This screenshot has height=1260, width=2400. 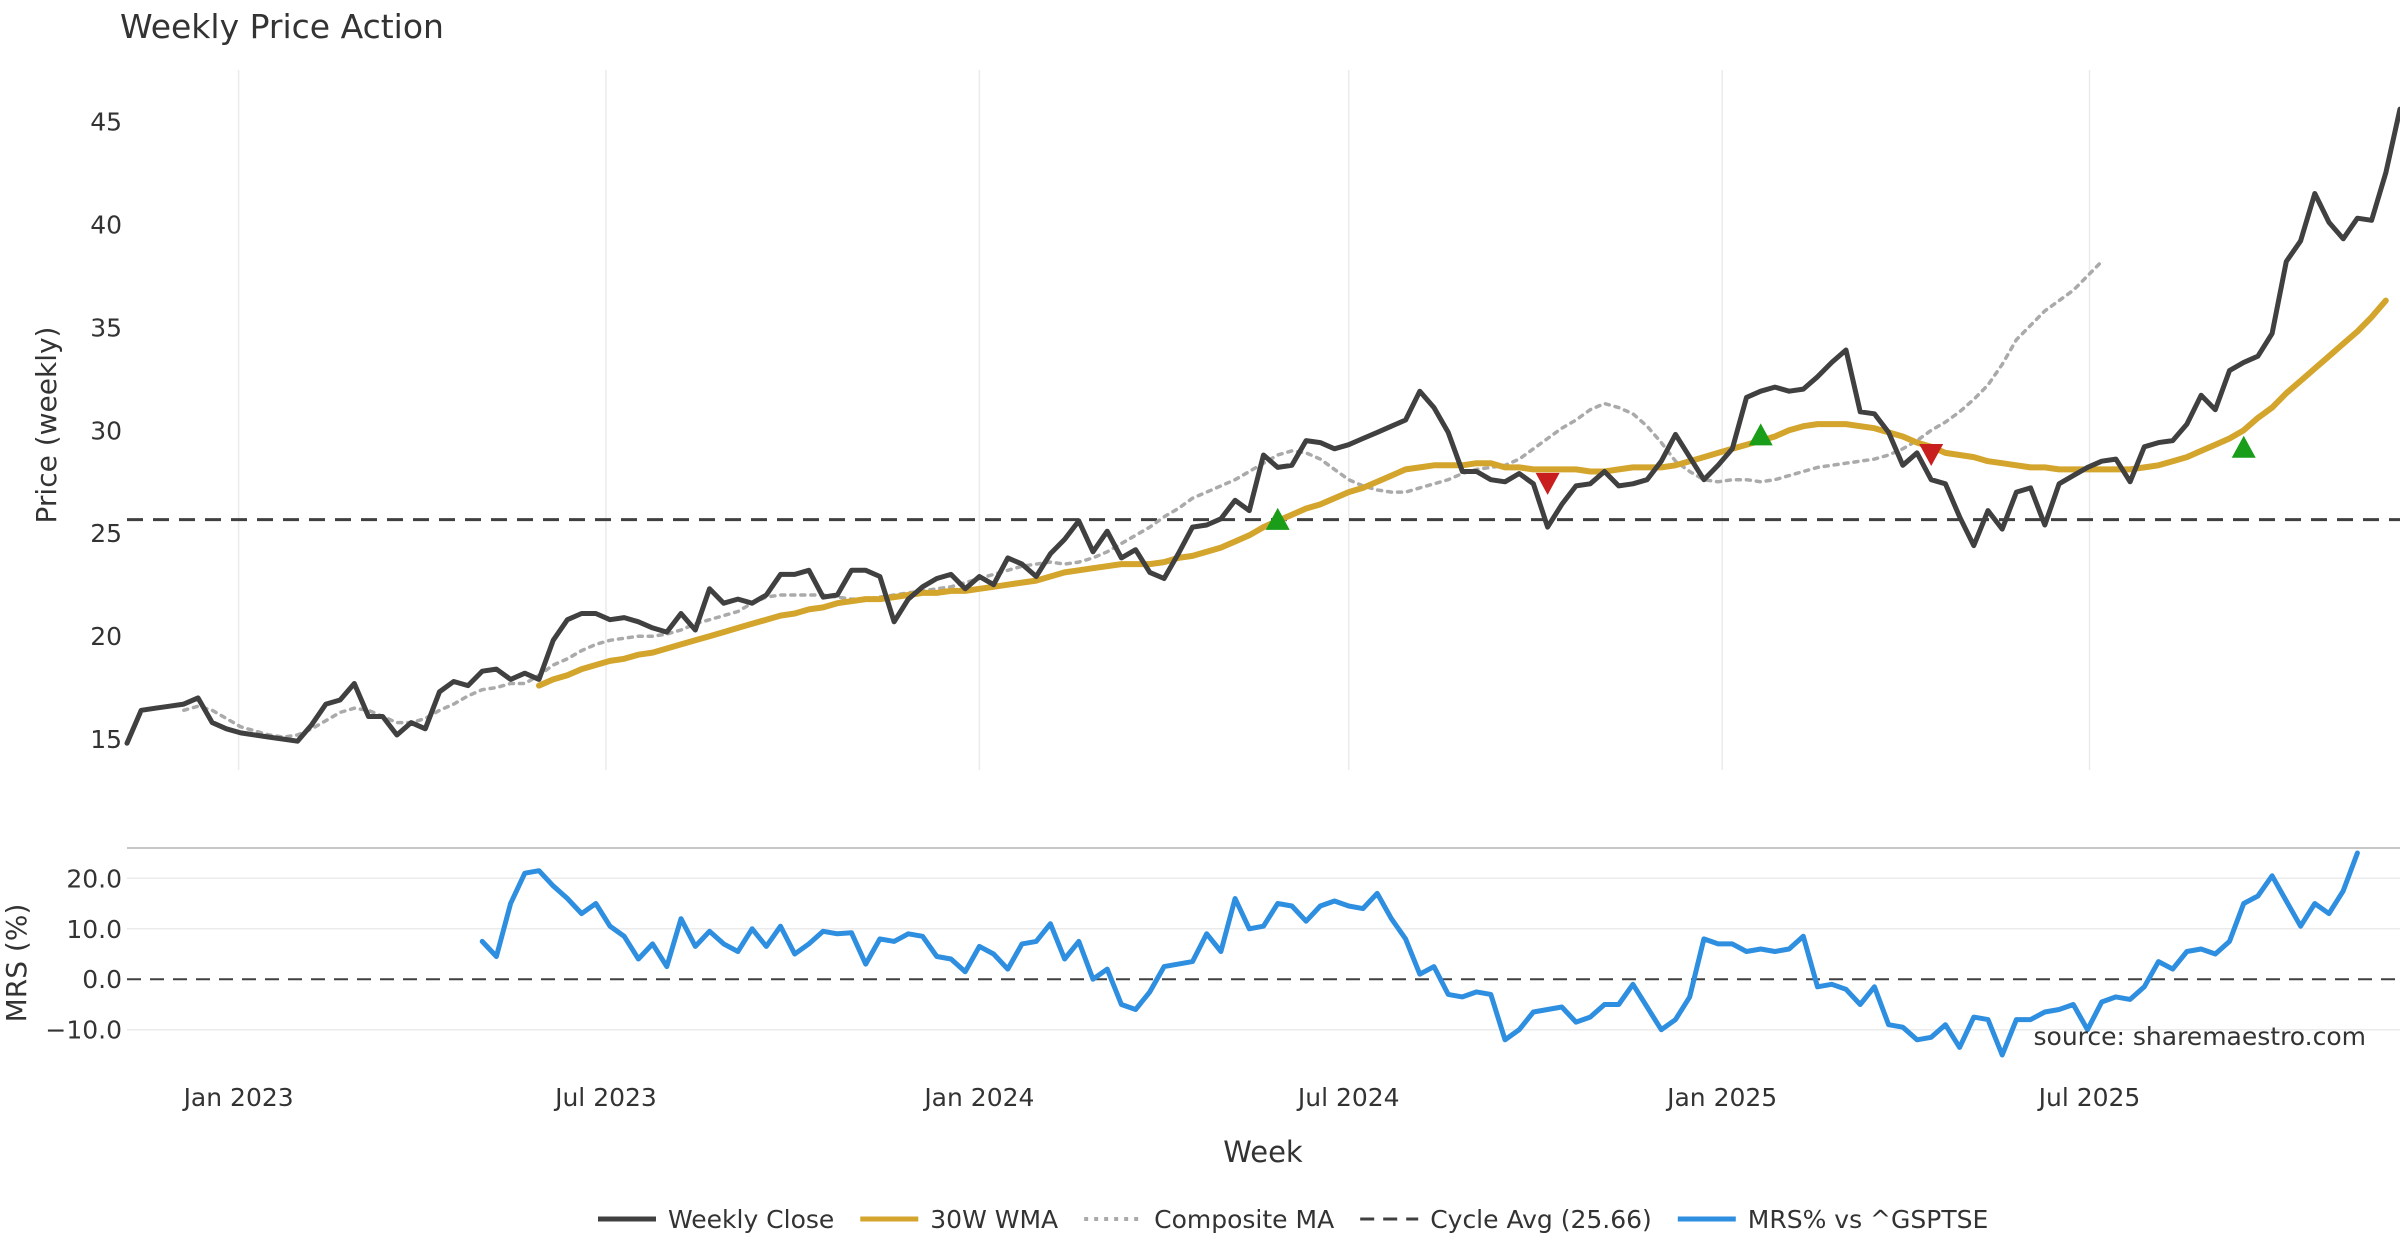 I want to click on mrs-line, so click(x=1419, y=954).